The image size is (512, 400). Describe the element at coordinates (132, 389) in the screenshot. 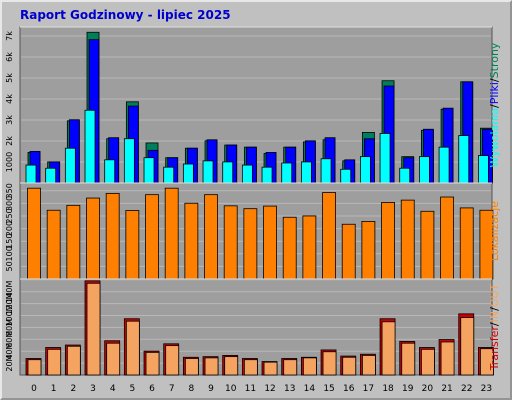

I see `x-tick-label: 5` at that location.